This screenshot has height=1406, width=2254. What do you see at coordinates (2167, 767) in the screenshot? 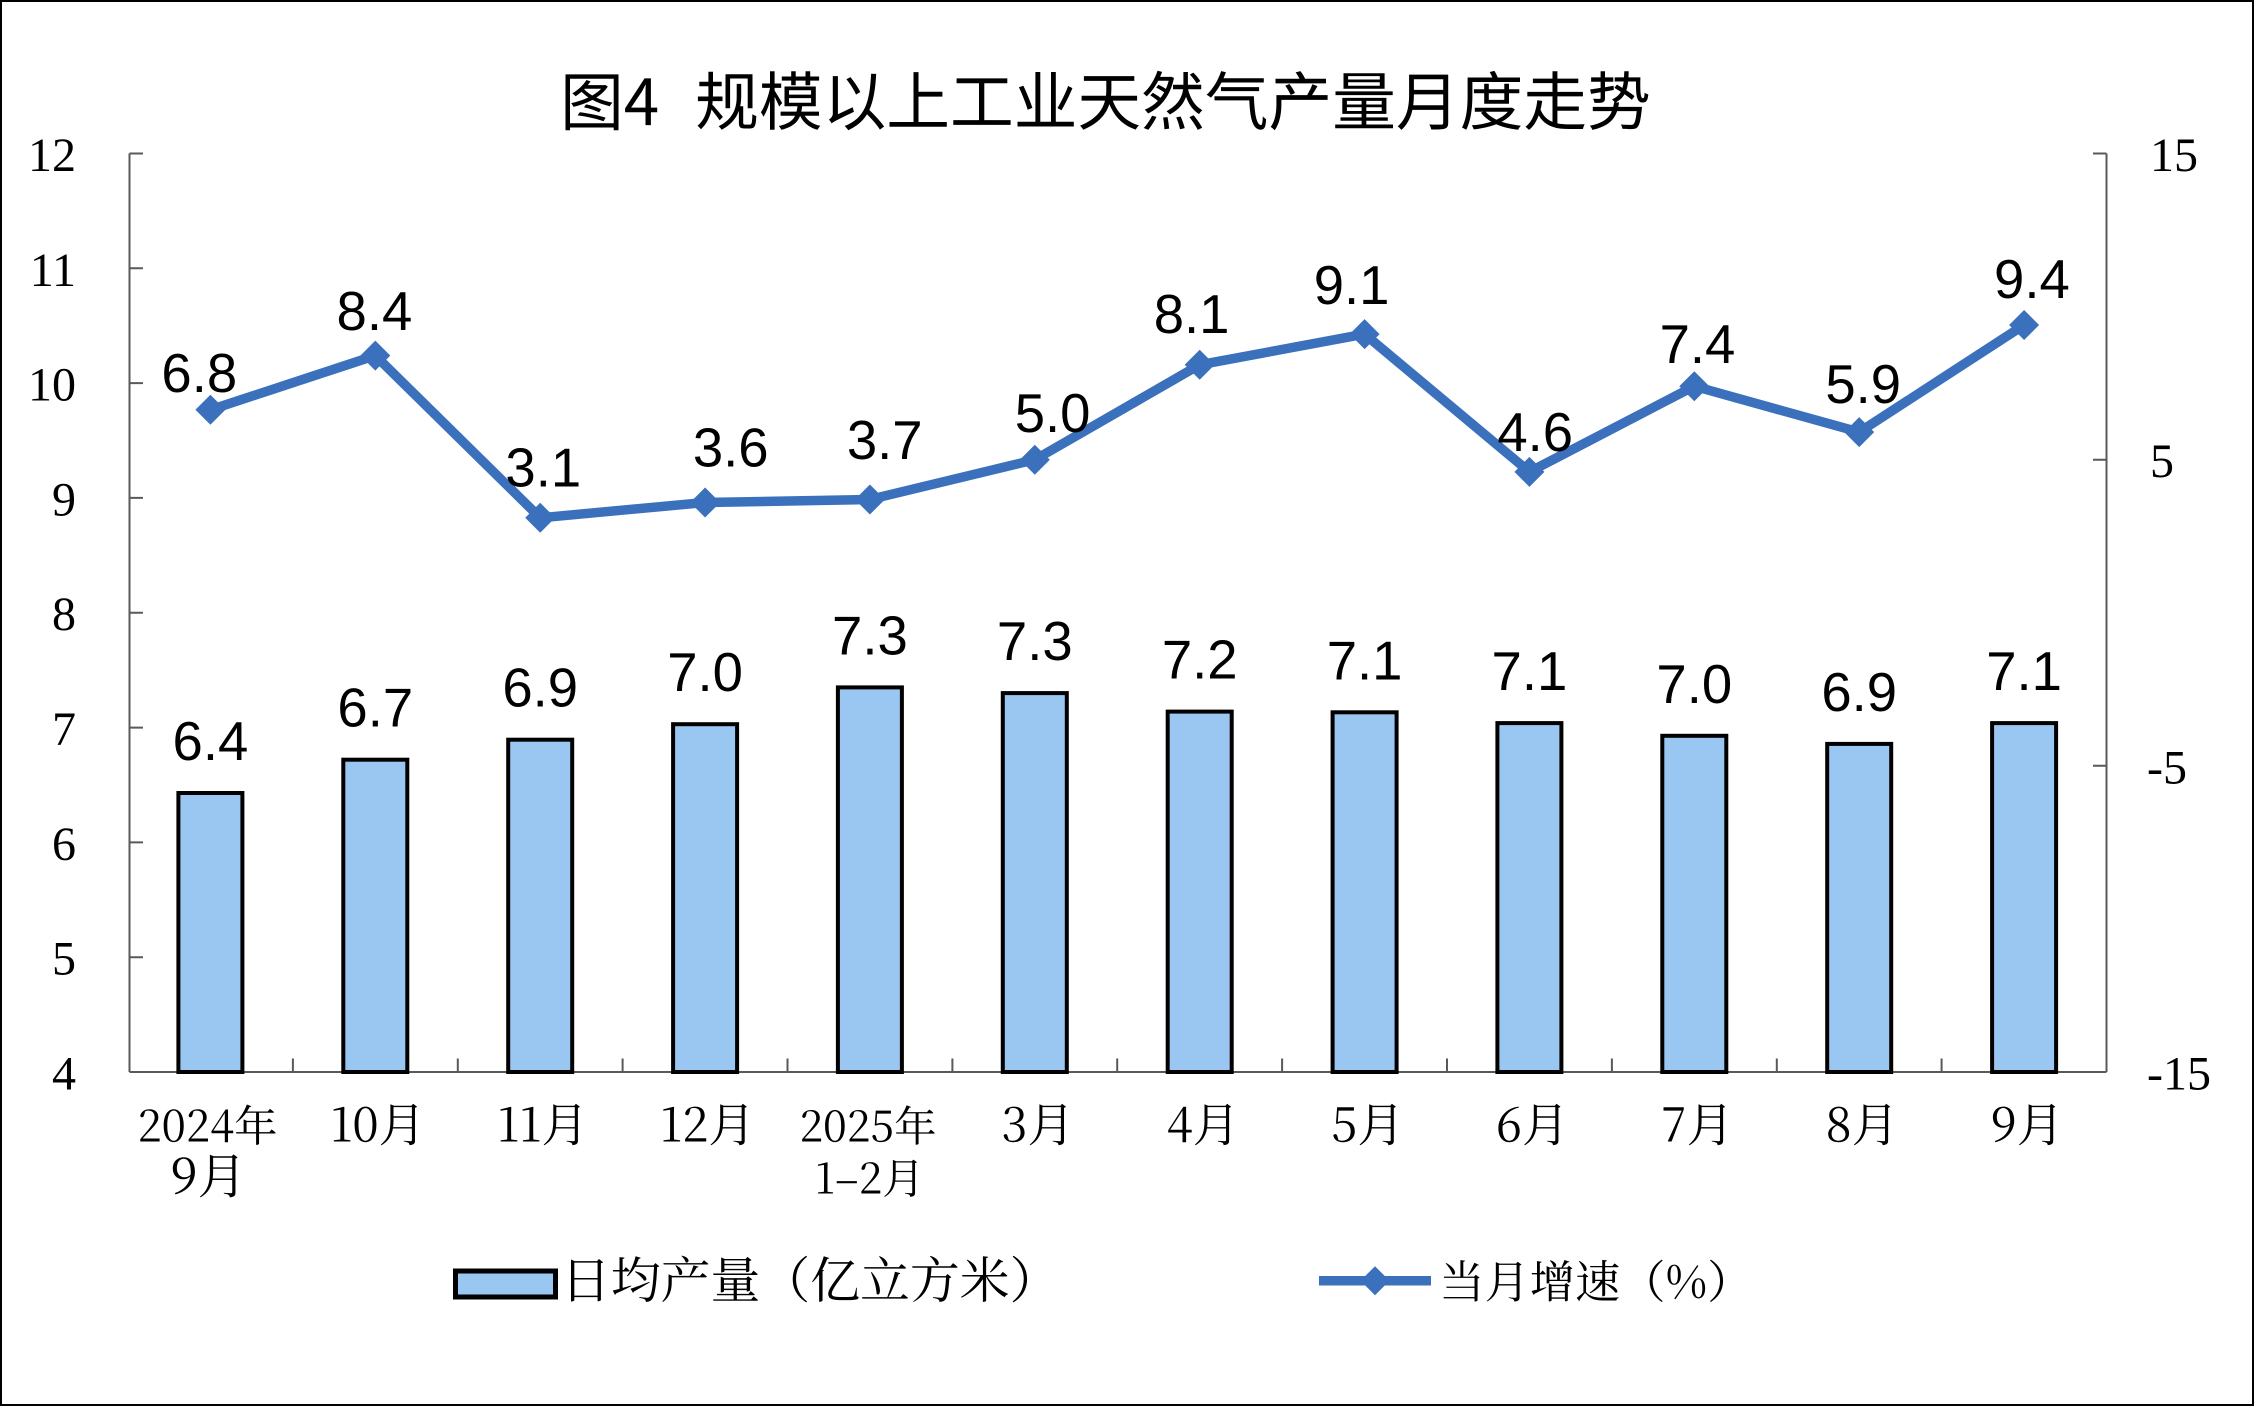
I see `svg-text: -5` at bounding box center [2167, 767].